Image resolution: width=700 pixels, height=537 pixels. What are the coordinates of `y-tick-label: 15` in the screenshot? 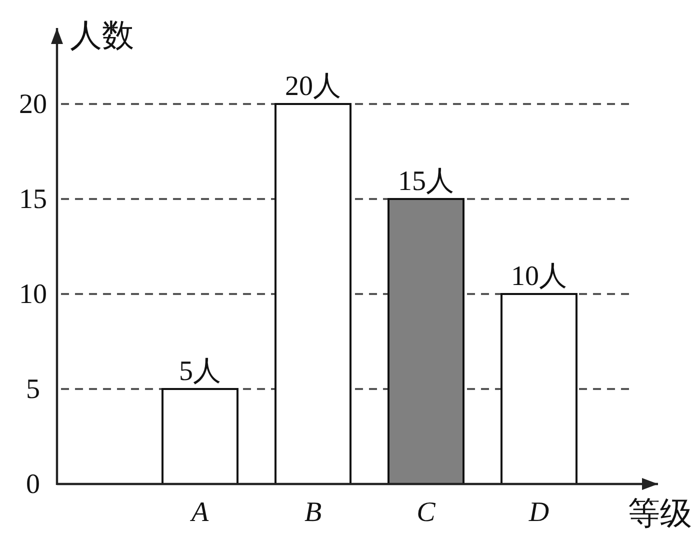 It's located at (33, 199).